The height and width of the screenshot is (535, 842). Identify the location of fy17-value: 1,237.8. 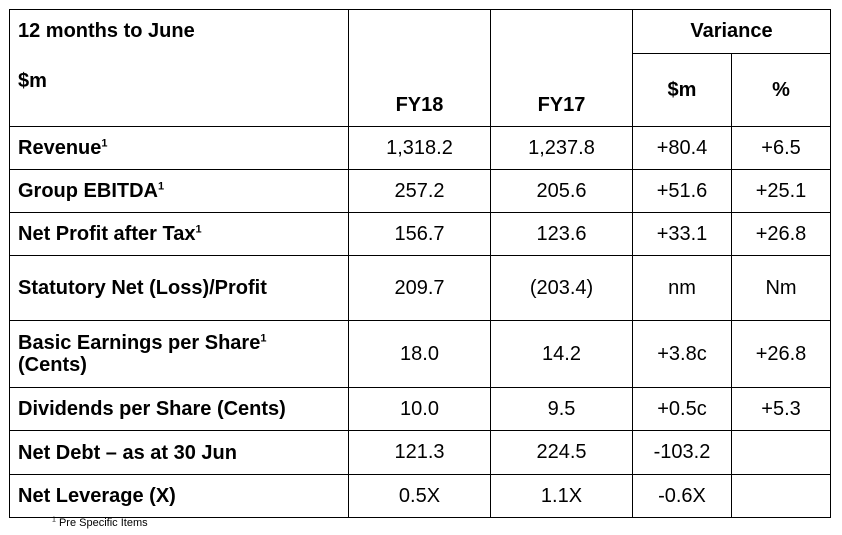
(561, 148).